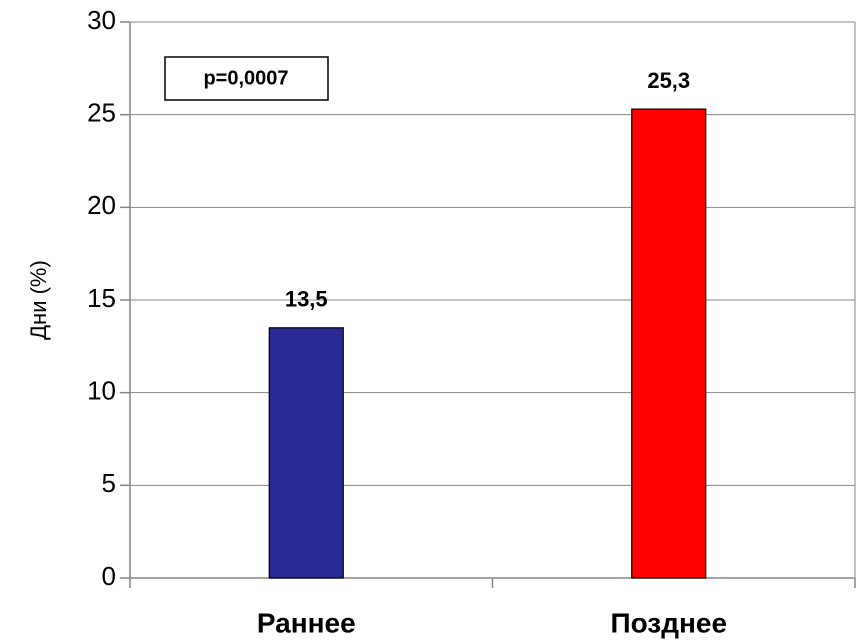 This screenshot has height=643, width=859. I want to click on y-tick-label: 0, so click(109, 576).